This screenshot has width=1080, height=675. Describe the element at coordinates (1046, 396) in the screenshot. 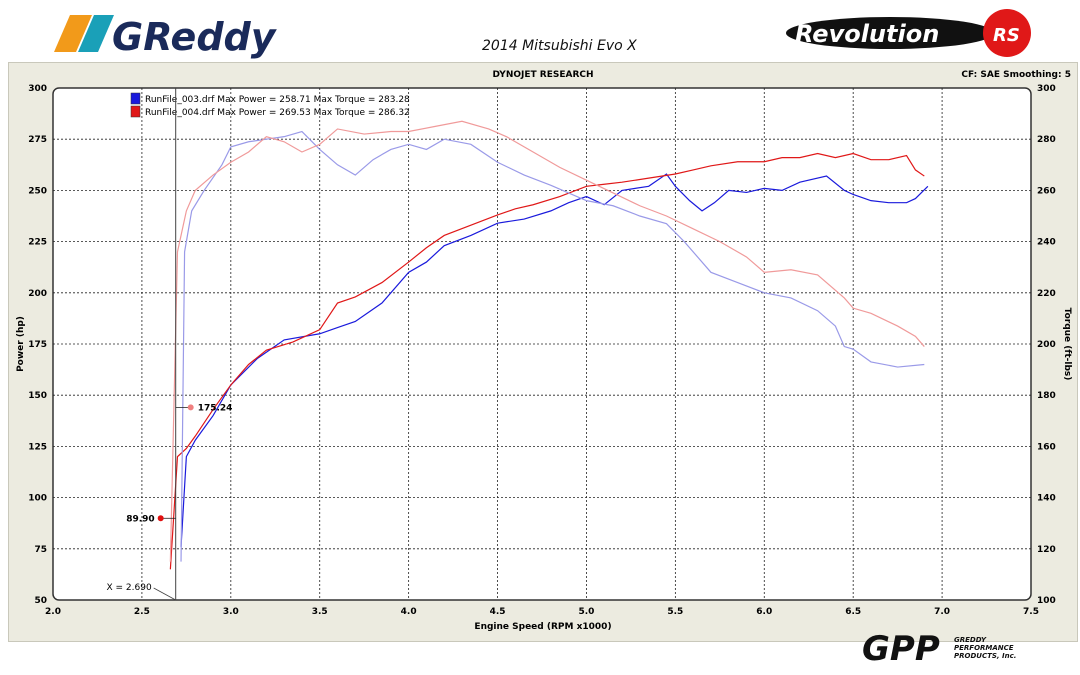

I see `y2-tick-label: 180` at that location.